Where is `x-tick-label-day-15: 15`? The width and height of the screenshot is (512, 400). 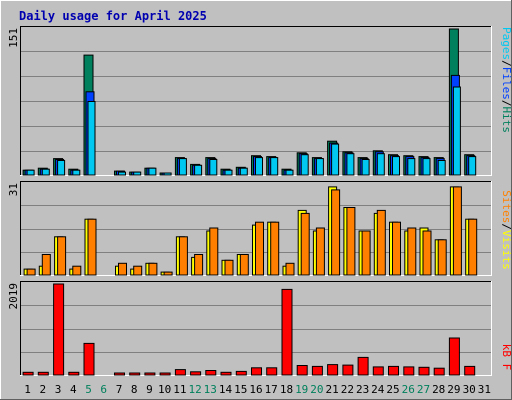
x-tick-label-day-15: 15 is located at coordinates (240, 389).